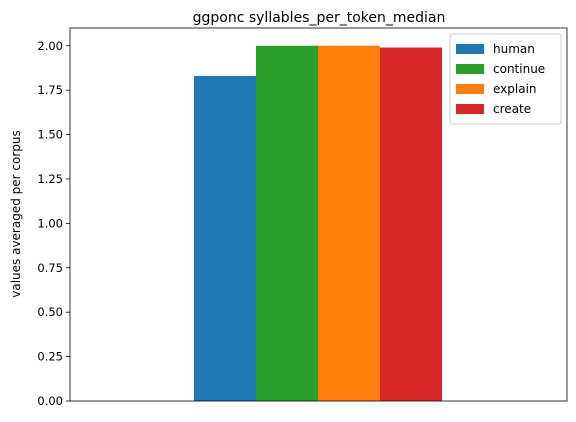  I want to click on legend: human continue explain create, so click(505, 79).